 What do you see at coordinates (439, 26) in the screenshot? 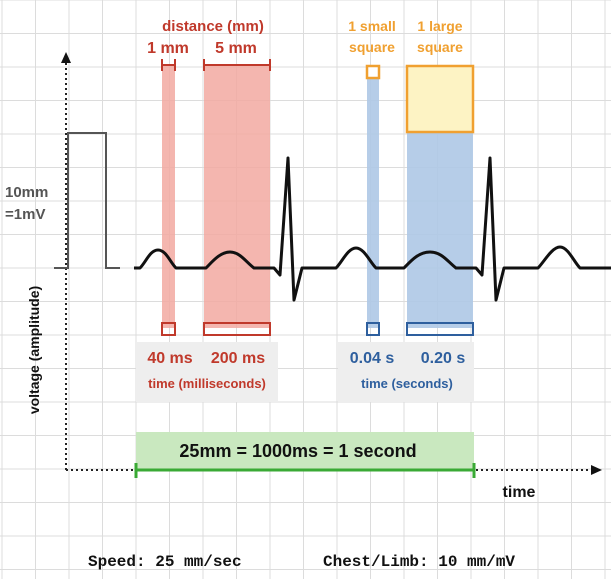
I see `large-square-label-line1: 1 large` at bounding box center [439, 26].